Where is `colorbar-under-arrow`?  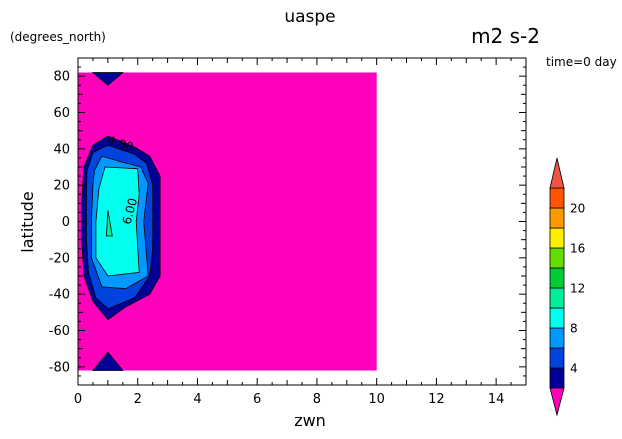 colorbar-under-arrow is located at coordinates (557, 402).